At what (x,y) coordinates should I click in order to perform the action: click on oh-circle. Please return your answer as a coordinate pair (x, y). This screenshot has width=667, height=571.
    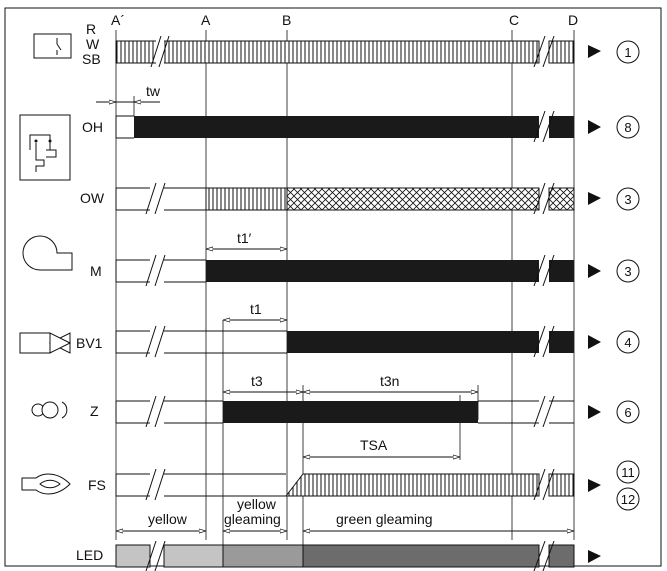
    Looking at the image, I should click on (628, 127).